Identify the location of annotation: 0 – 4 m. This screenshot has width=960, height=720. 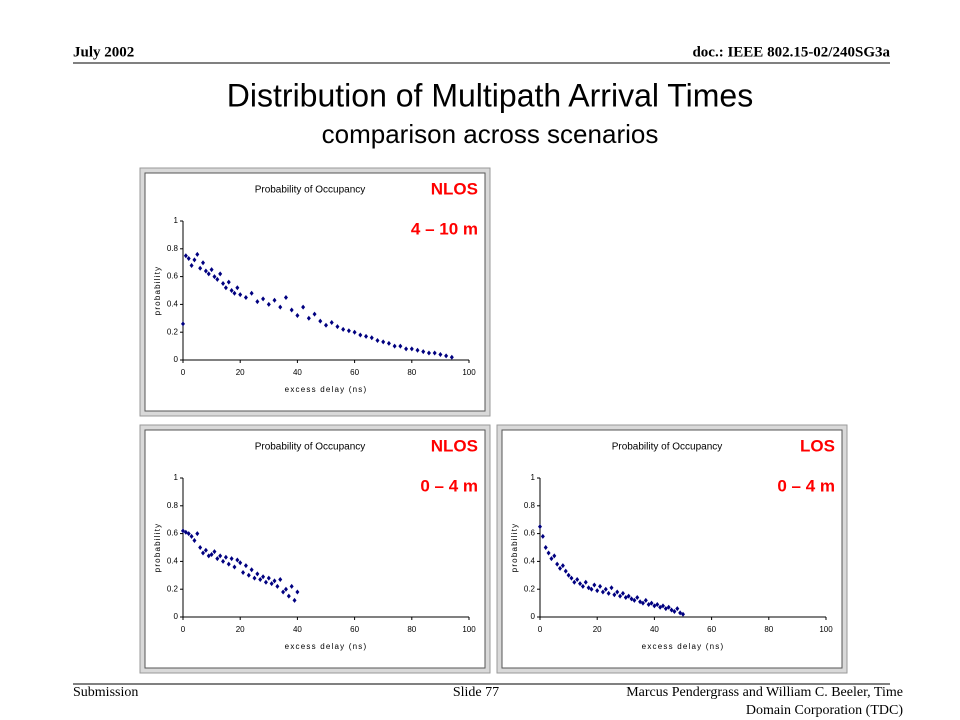
(806, 485).